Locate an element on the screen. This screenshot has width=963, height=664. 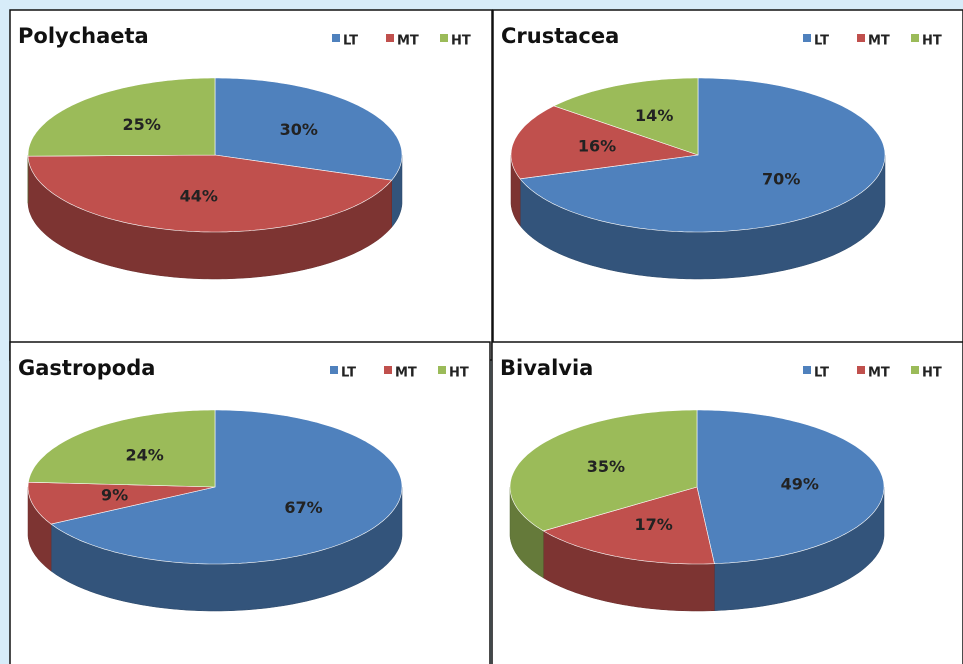
data-label: 70% is located at coordinates (781, 178).